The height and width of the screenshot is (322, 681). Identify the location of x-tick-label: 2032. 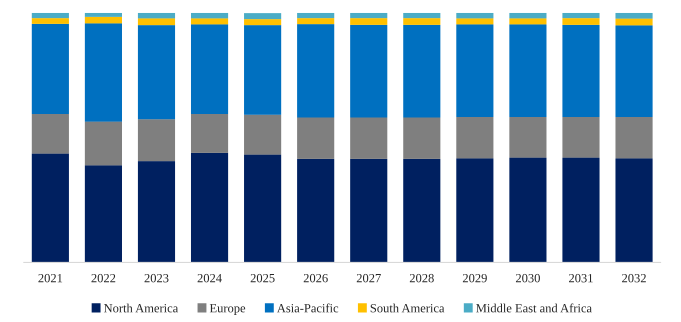
(634, 278).